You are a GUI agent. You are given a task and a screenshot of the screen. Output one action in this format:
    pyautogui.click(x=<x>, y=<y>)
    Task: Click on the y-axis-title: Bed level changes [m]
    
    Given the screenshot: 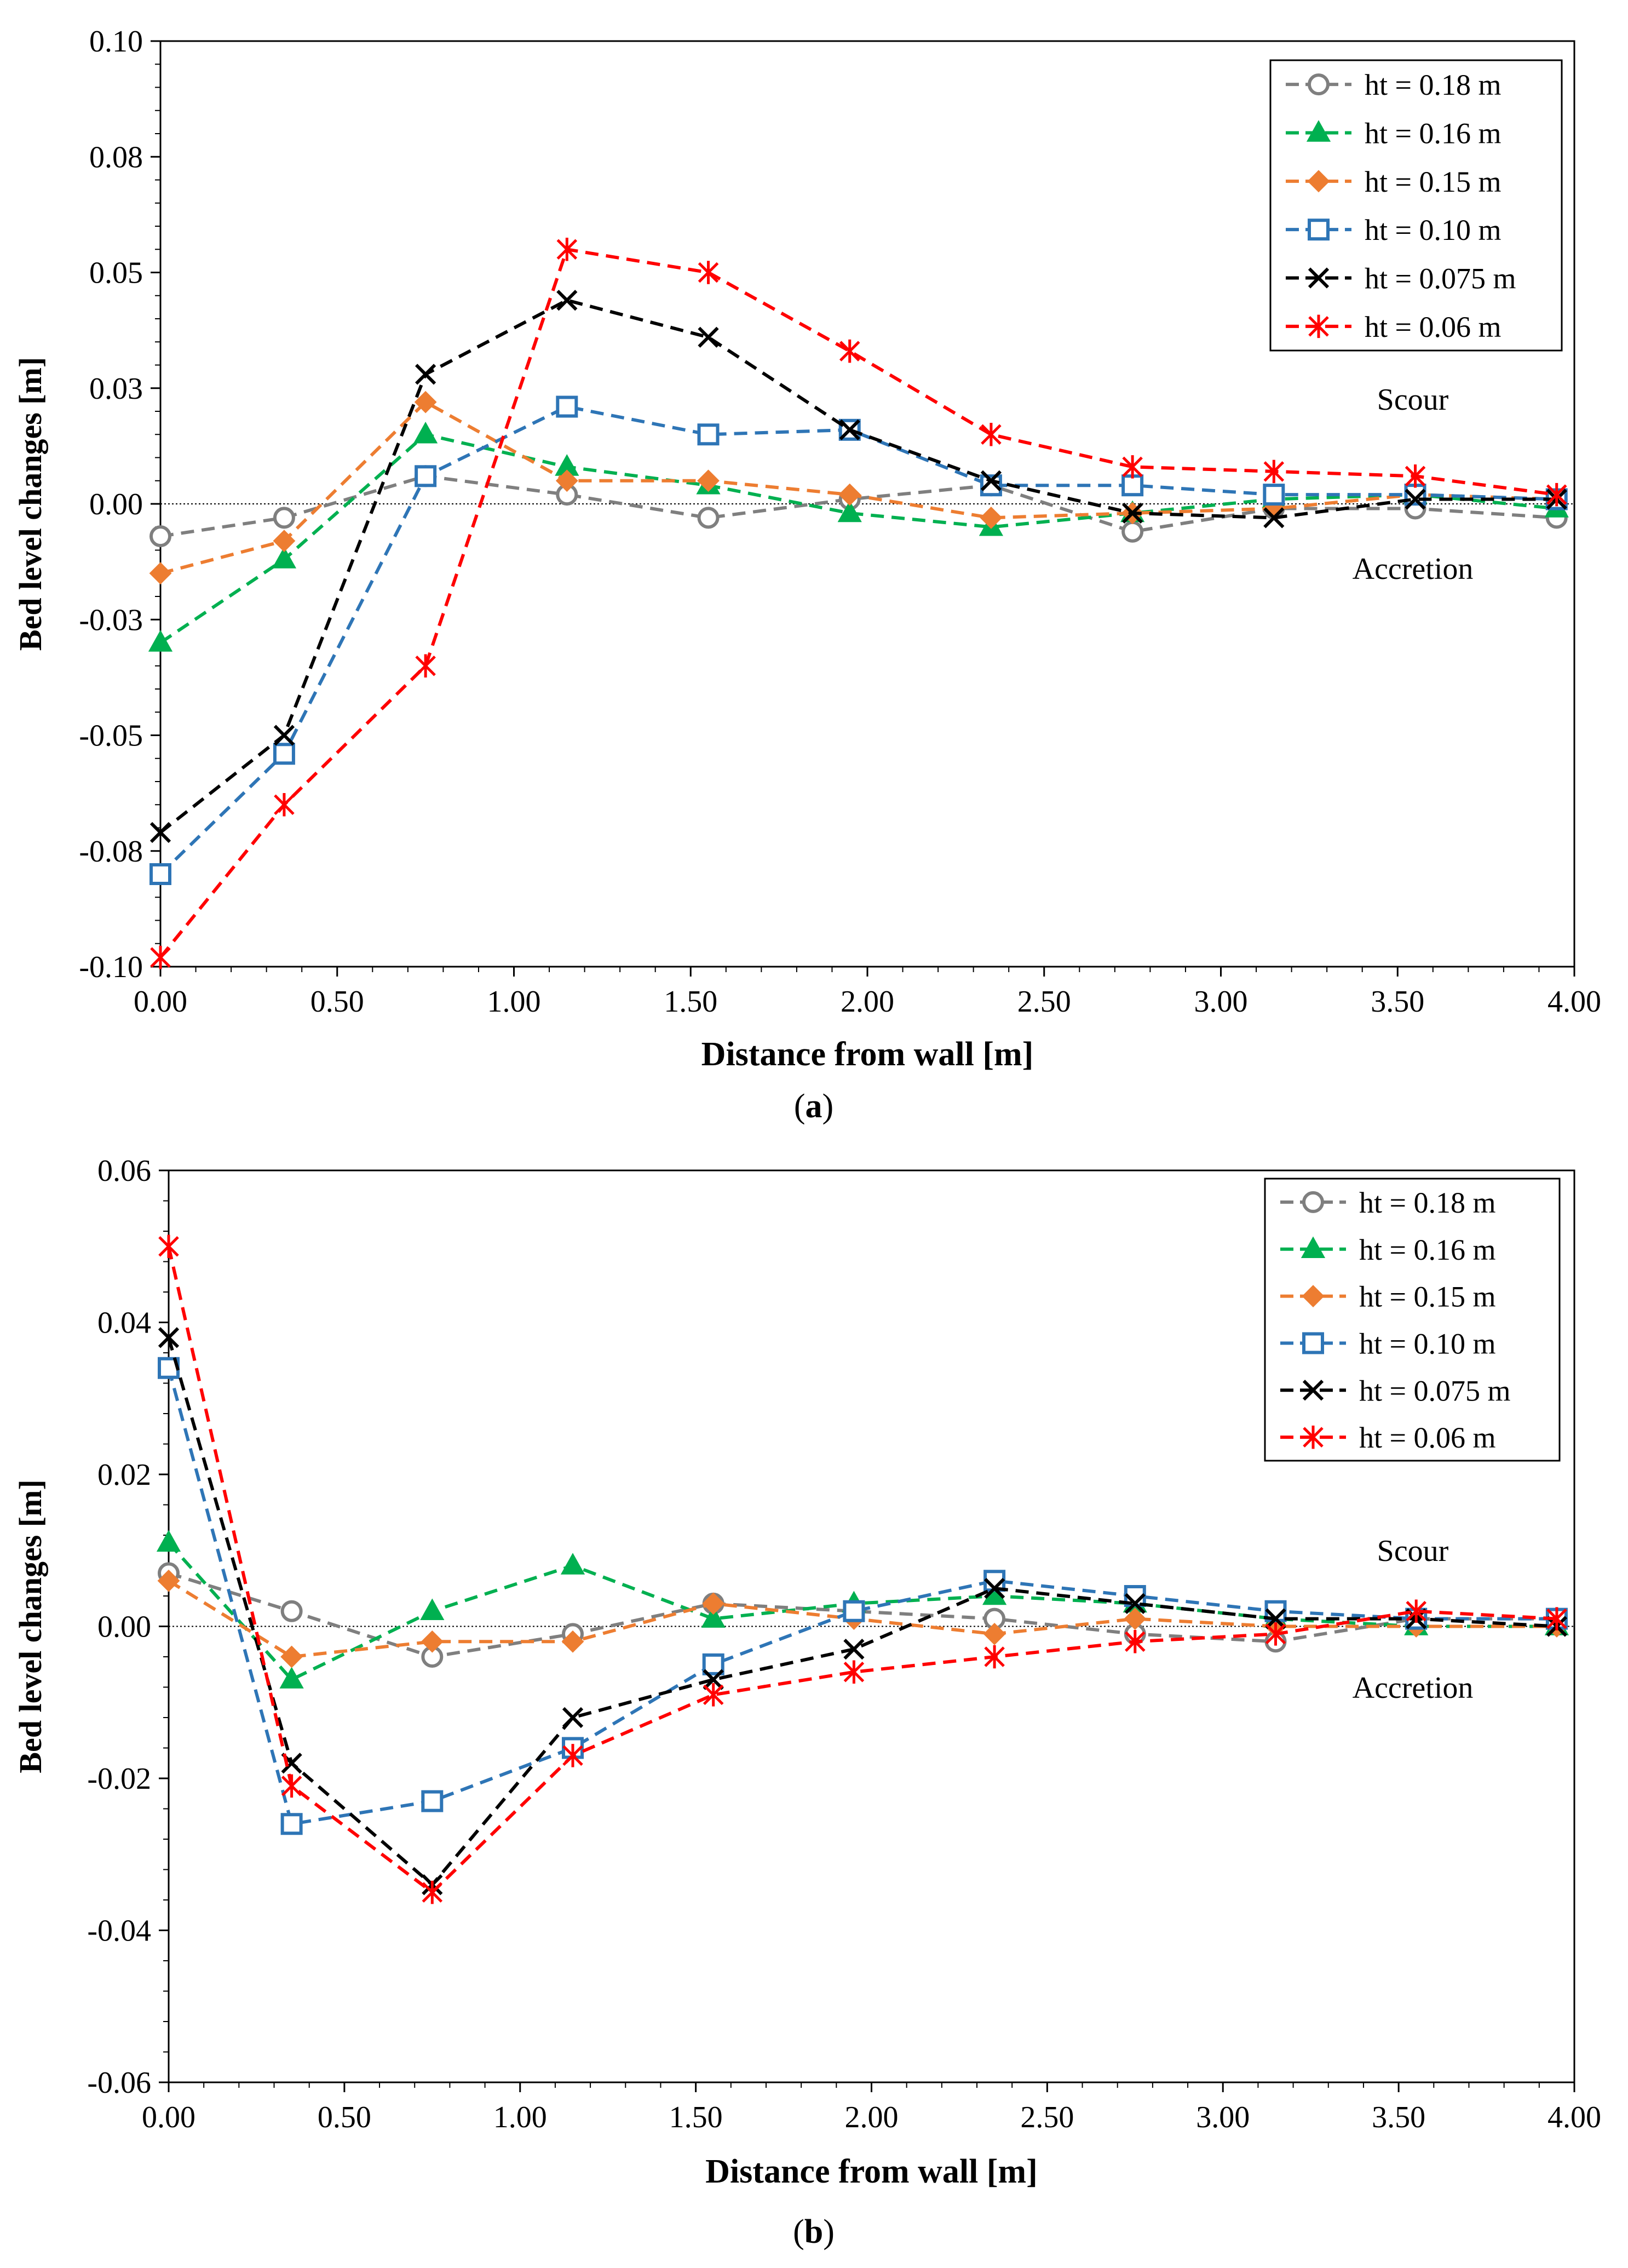 What is the action you would take?
    pyautogui.click(x=30, y=1626)
    